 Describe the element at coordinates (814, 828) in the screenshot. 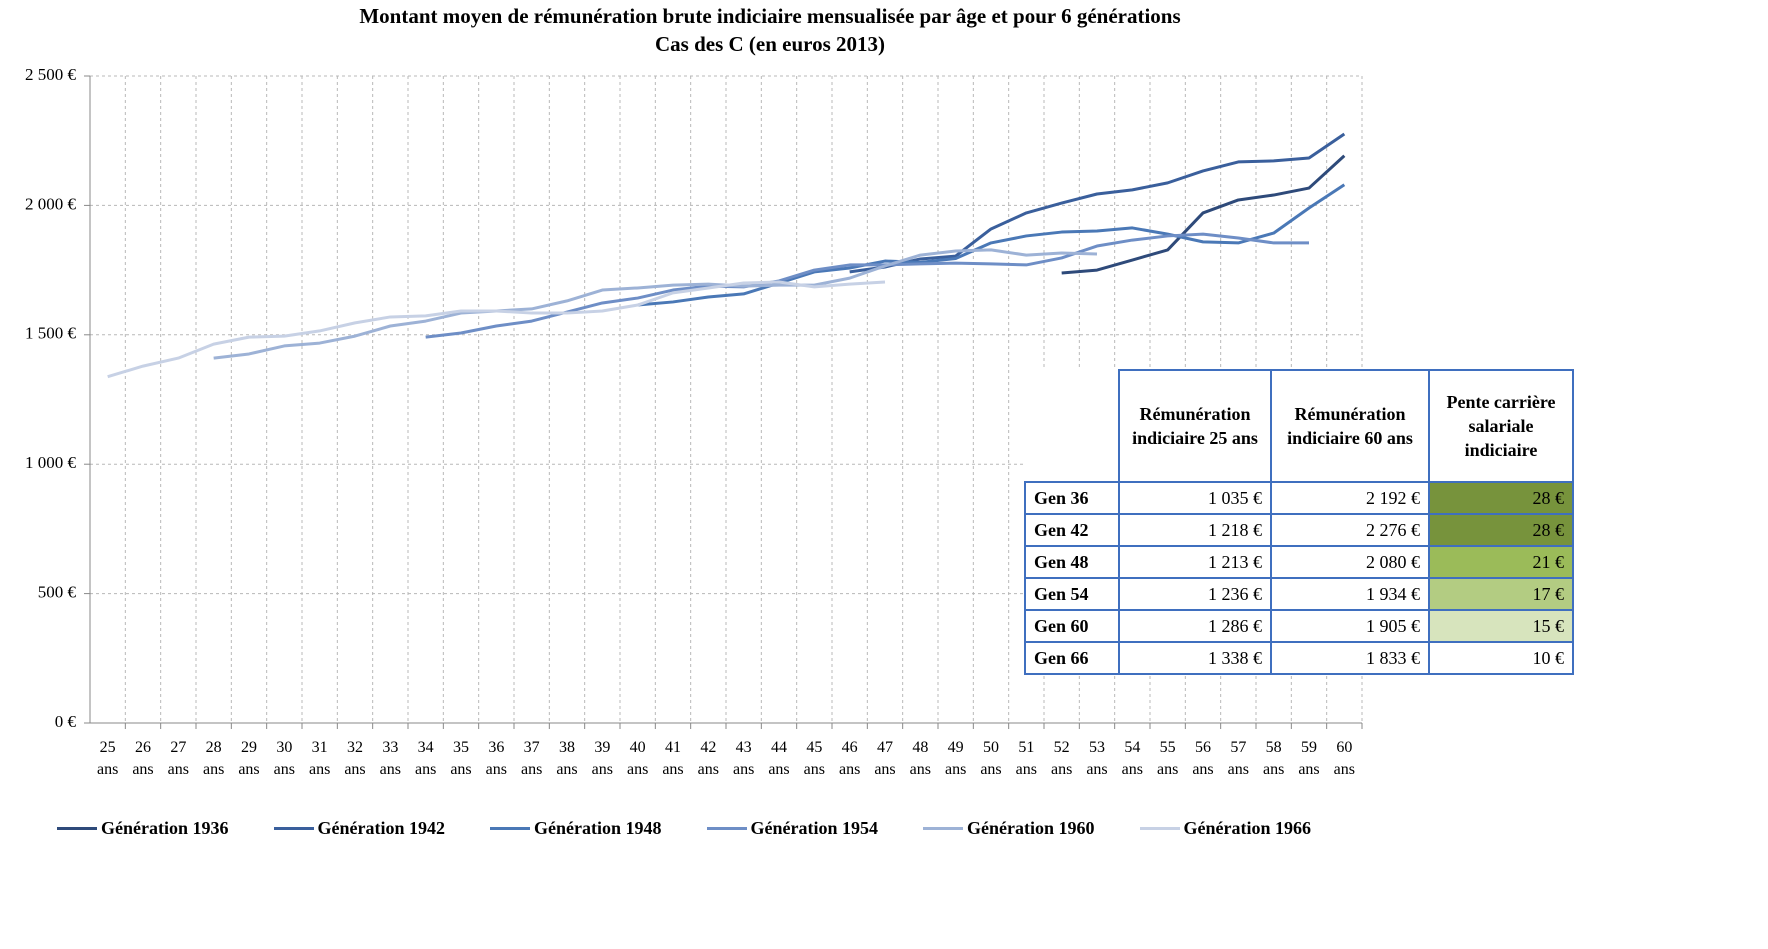

I see `legend-label: Génération 1954` at that location.